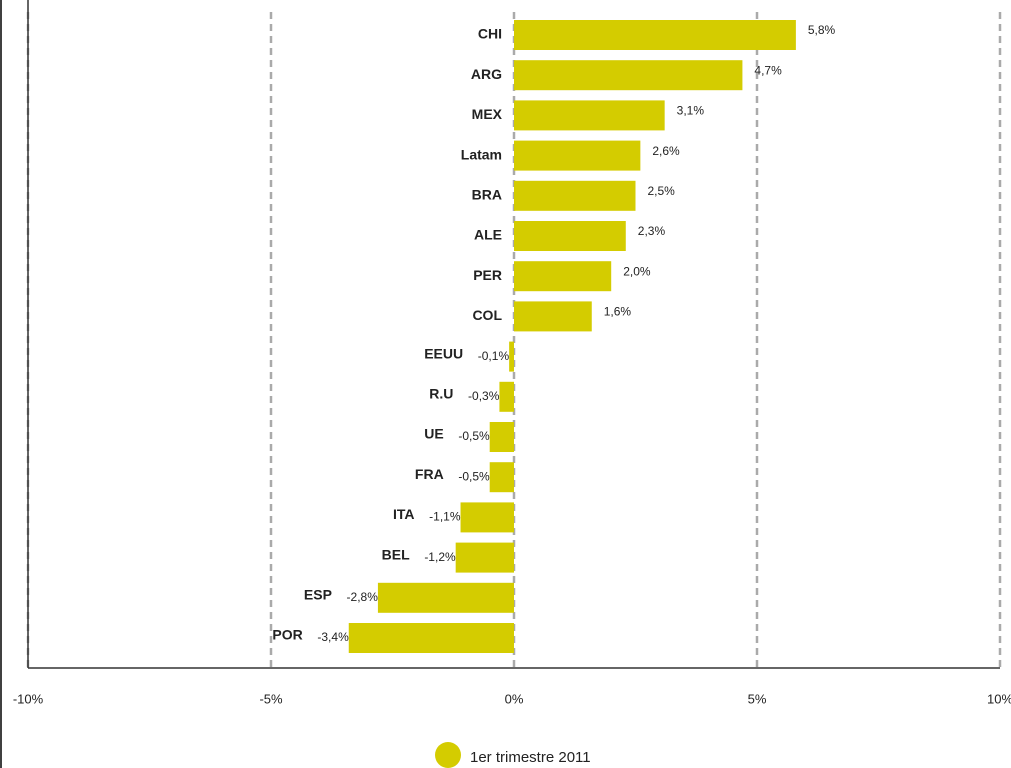 This screenshot has width=1011, height=768. Describe the element at coordinates (488, 235) in the screenshot. I see `category-label: ALE` at that location.